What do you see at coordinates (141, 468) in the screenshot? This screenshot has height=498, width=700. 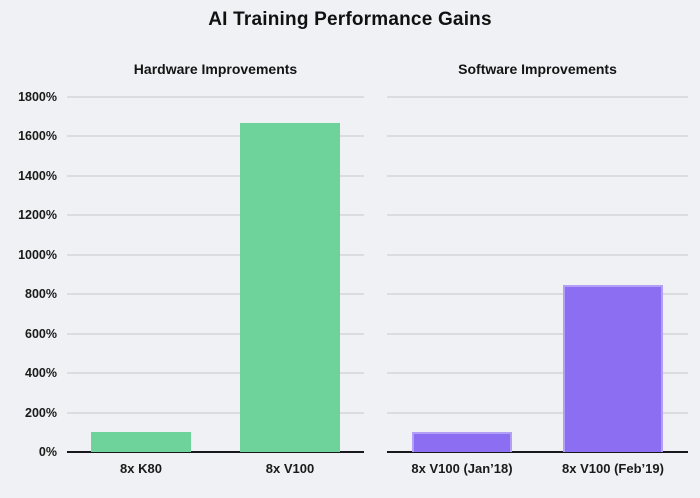 I see `x-axis-category-label: 8x K80` at bounding box center [141, 468].